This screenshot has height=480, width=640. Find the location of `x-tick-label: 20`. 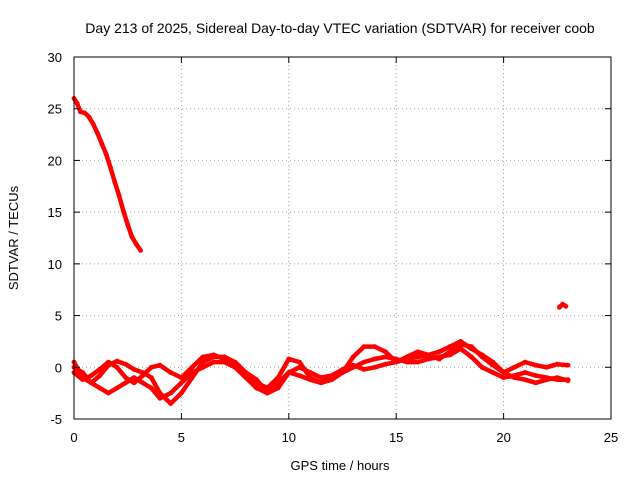

x-tick-label: 20 is located at coordinates (503, 437).